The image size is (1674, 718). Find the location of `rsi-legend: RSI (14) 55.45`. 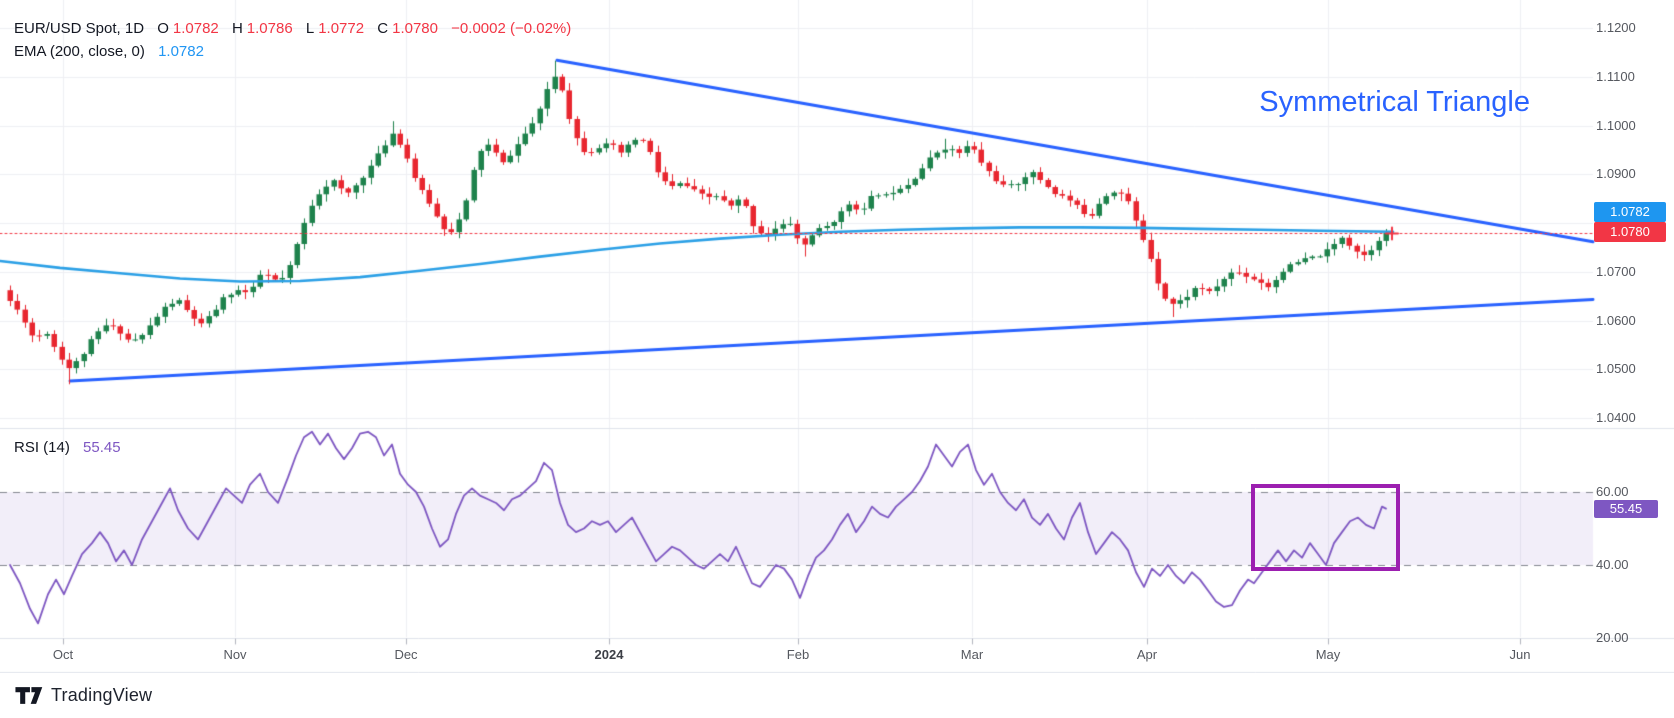

rsi-legend: RSI (14) 55.45 is located at coordinates (69, 447).